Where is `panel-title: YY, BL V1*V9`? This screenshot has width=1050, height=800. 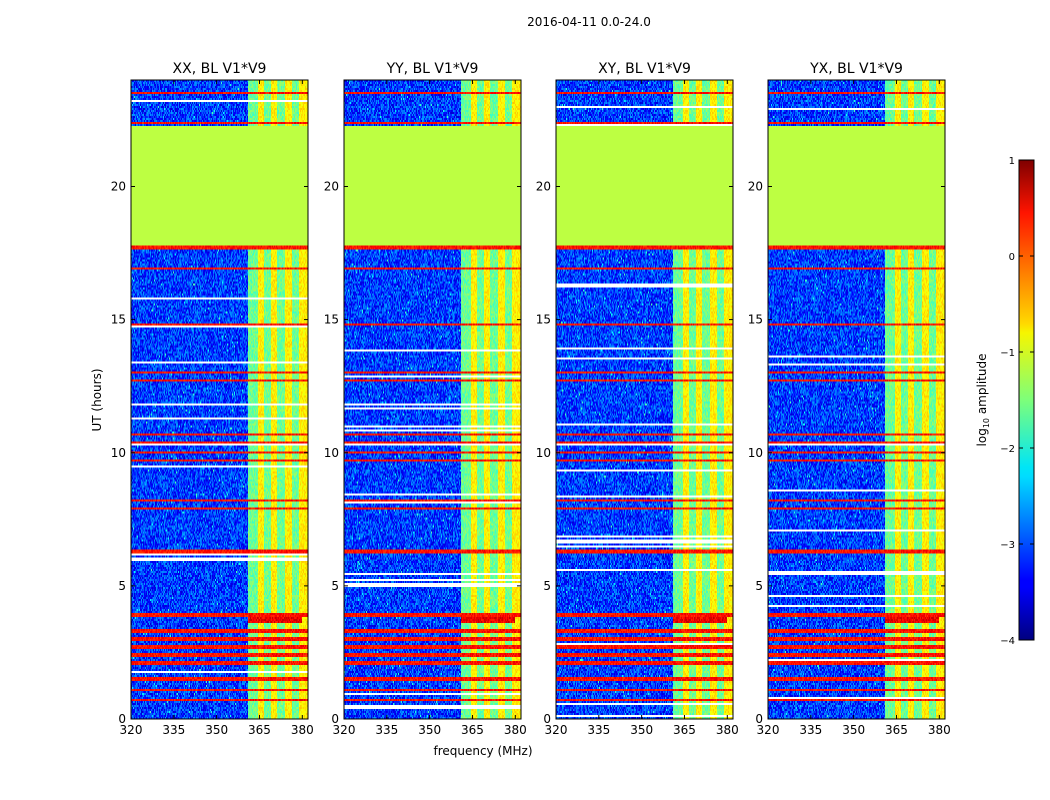
panel-title: YY, BL V1*V9 is located at coordinates (432, 69).